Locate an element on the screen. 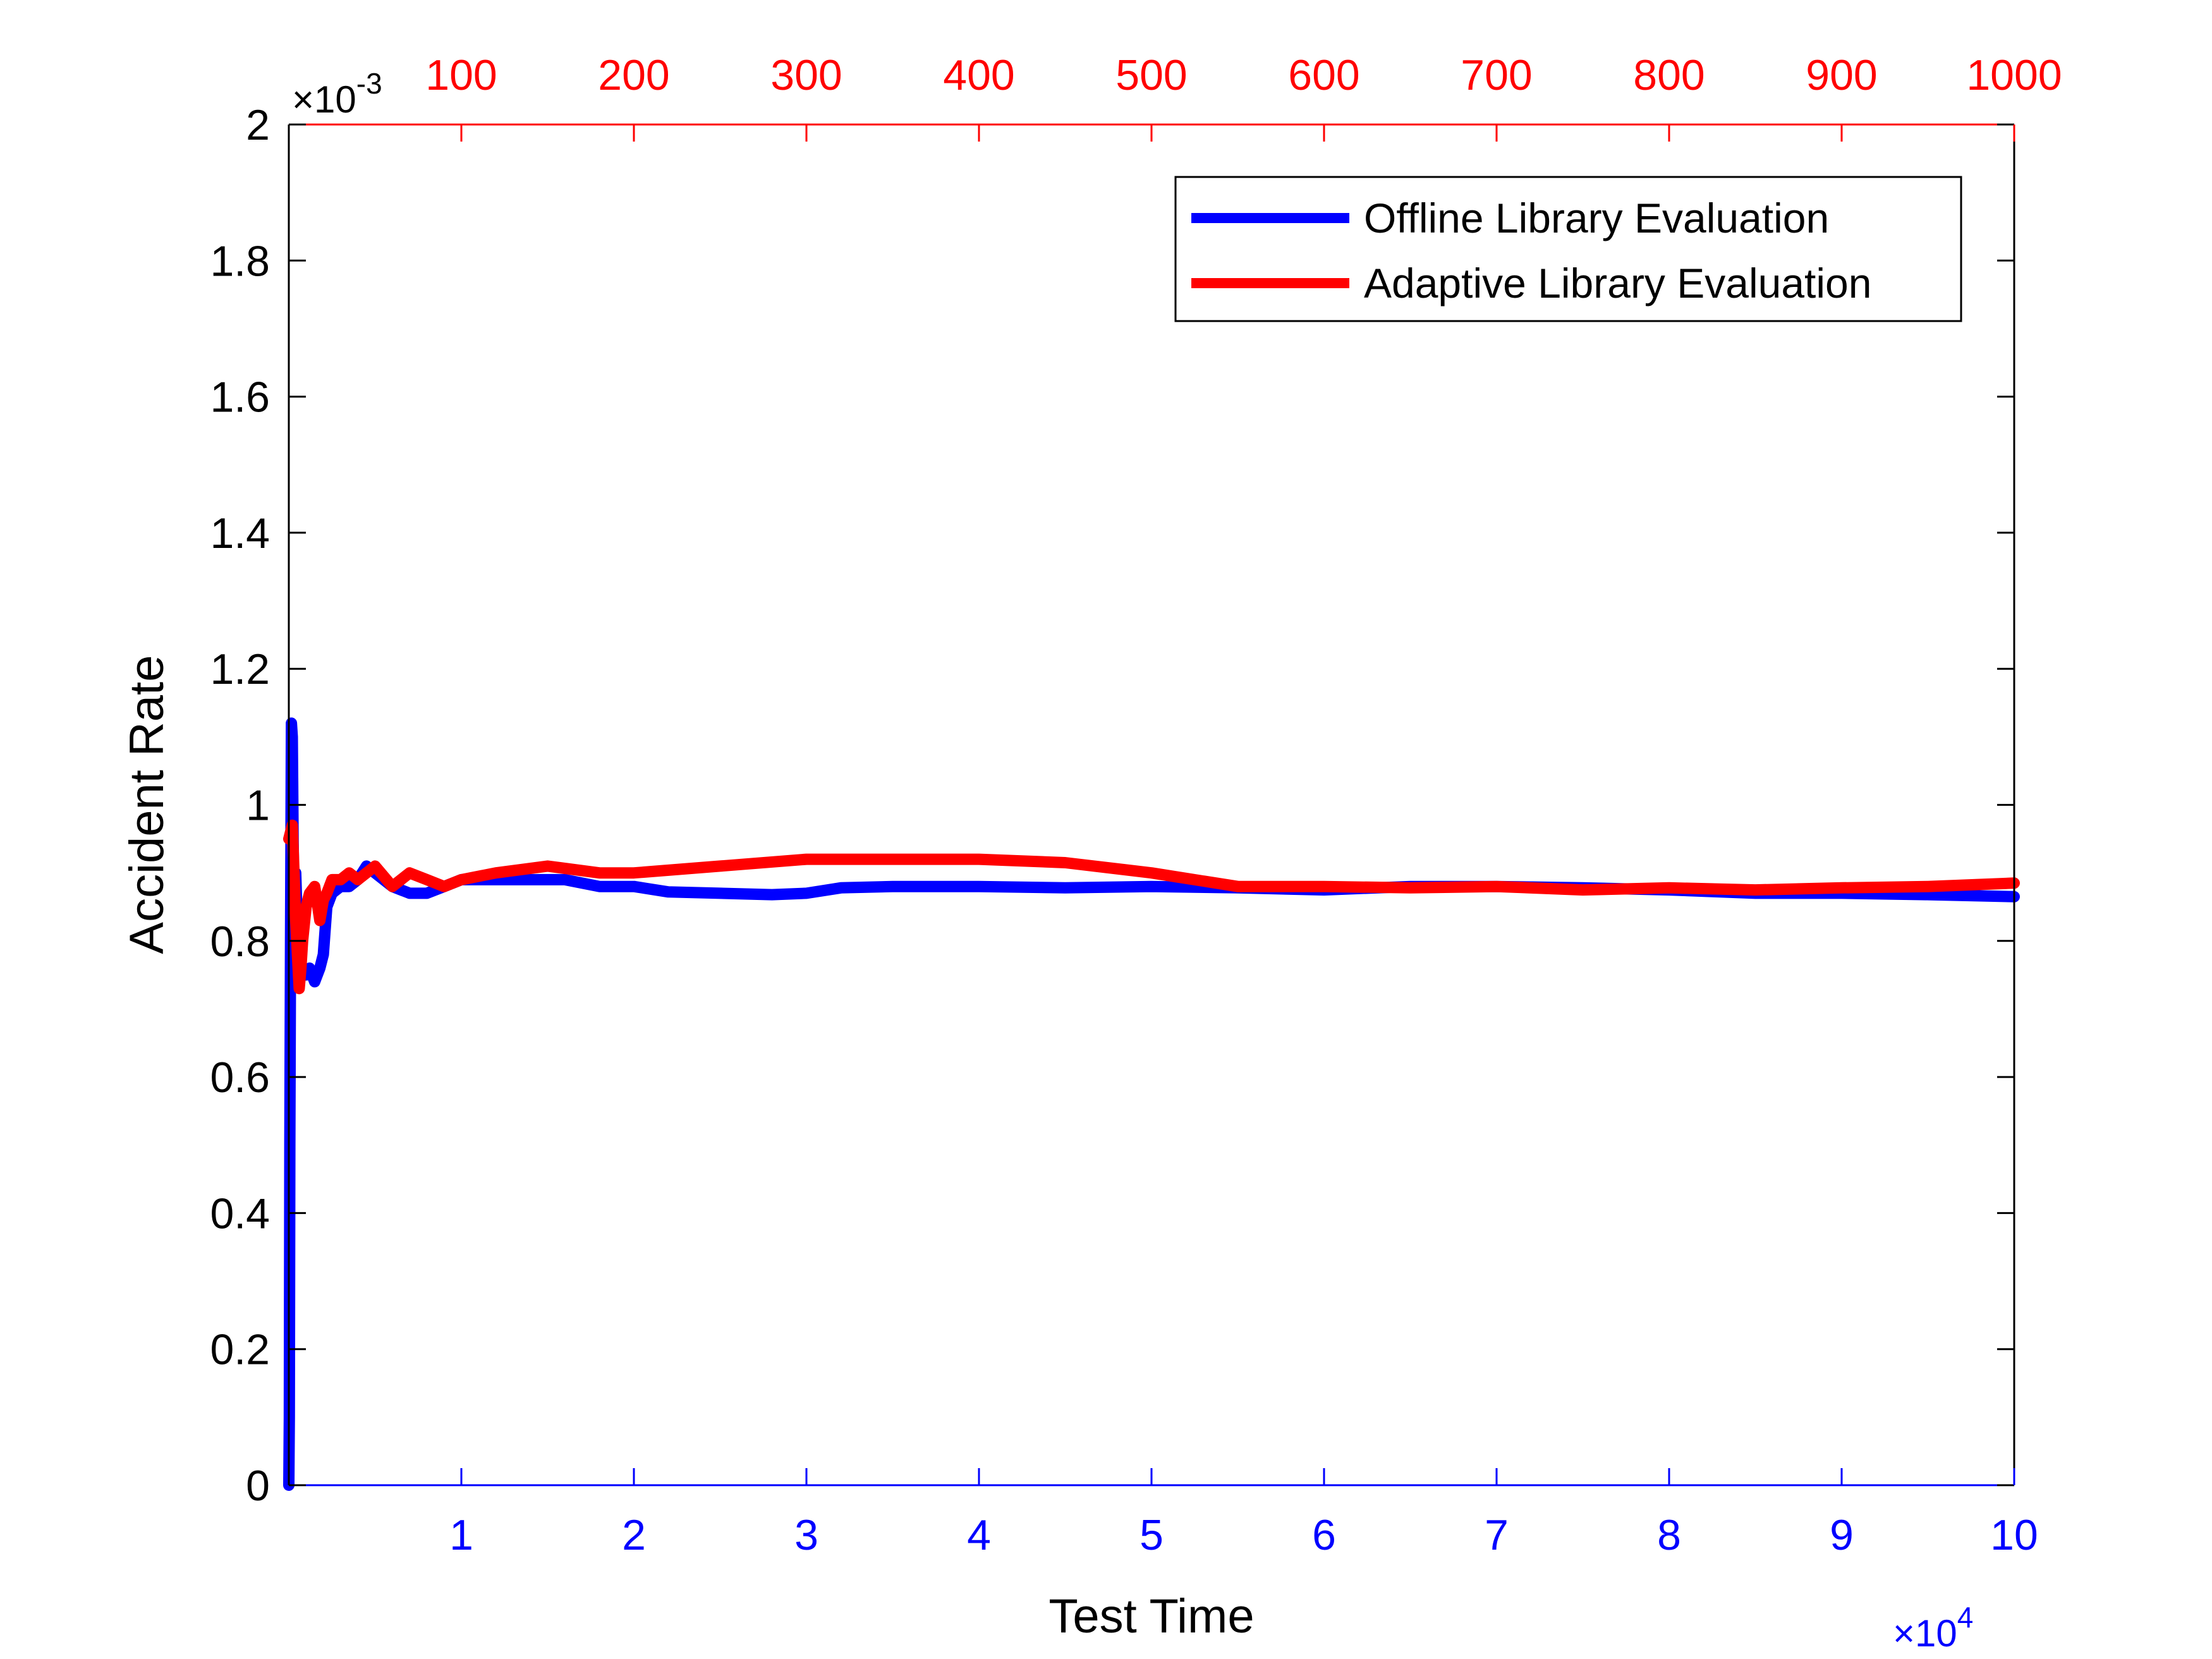 This screenshot has width=2212, height=1659. y-tick-label: 0.6 is located at coordinates (240, 1078).